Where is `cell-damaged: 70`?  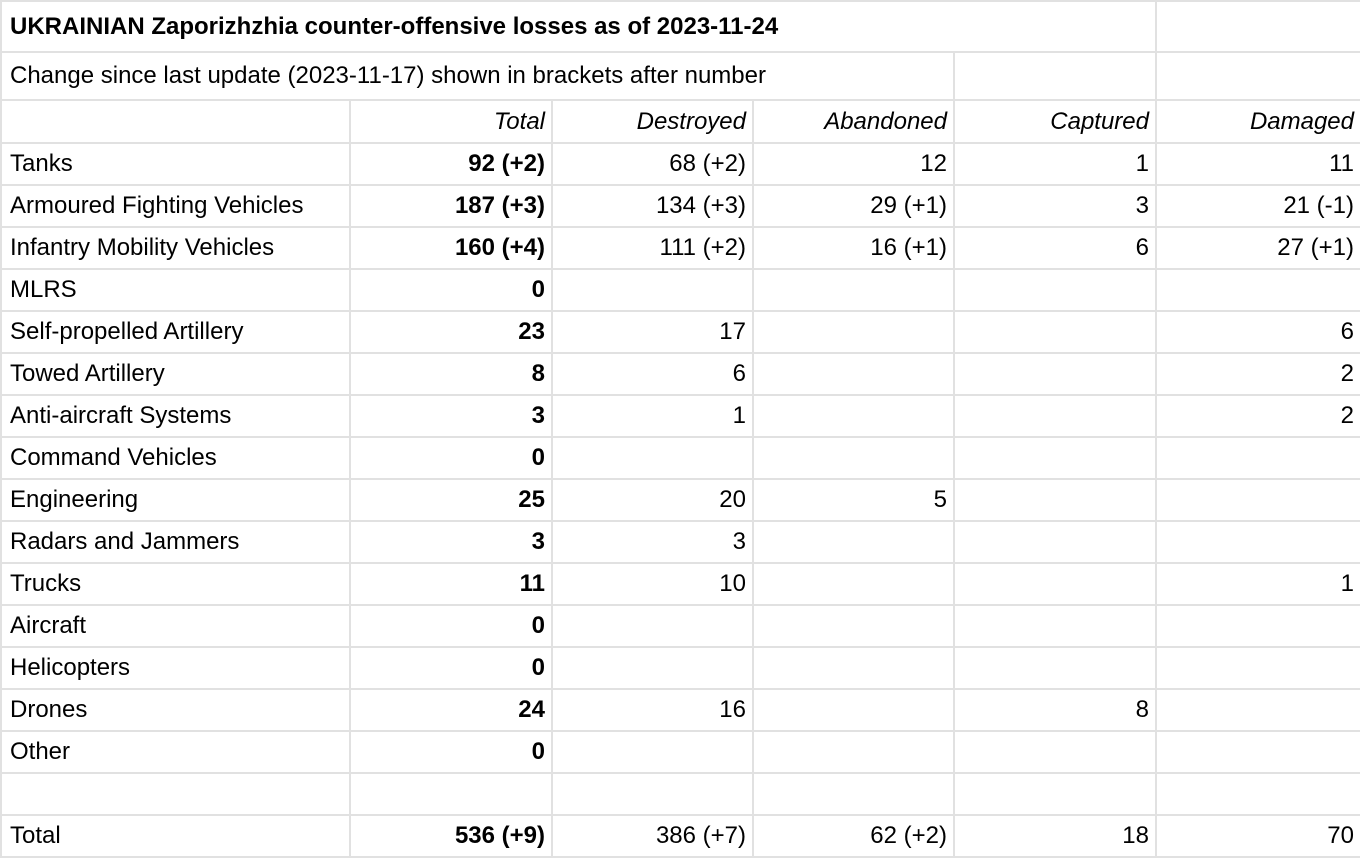 cell-damaged: 70 is located at coordinates (1257, 836).